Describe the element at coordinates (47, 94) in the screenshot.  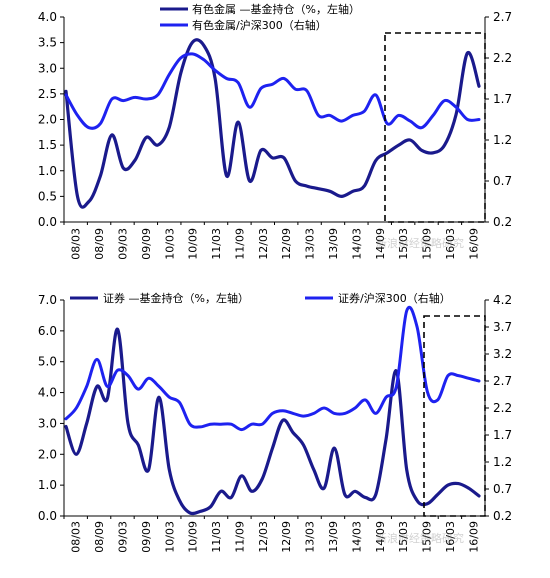
I see `left-tick-label: 2.5` at that location.